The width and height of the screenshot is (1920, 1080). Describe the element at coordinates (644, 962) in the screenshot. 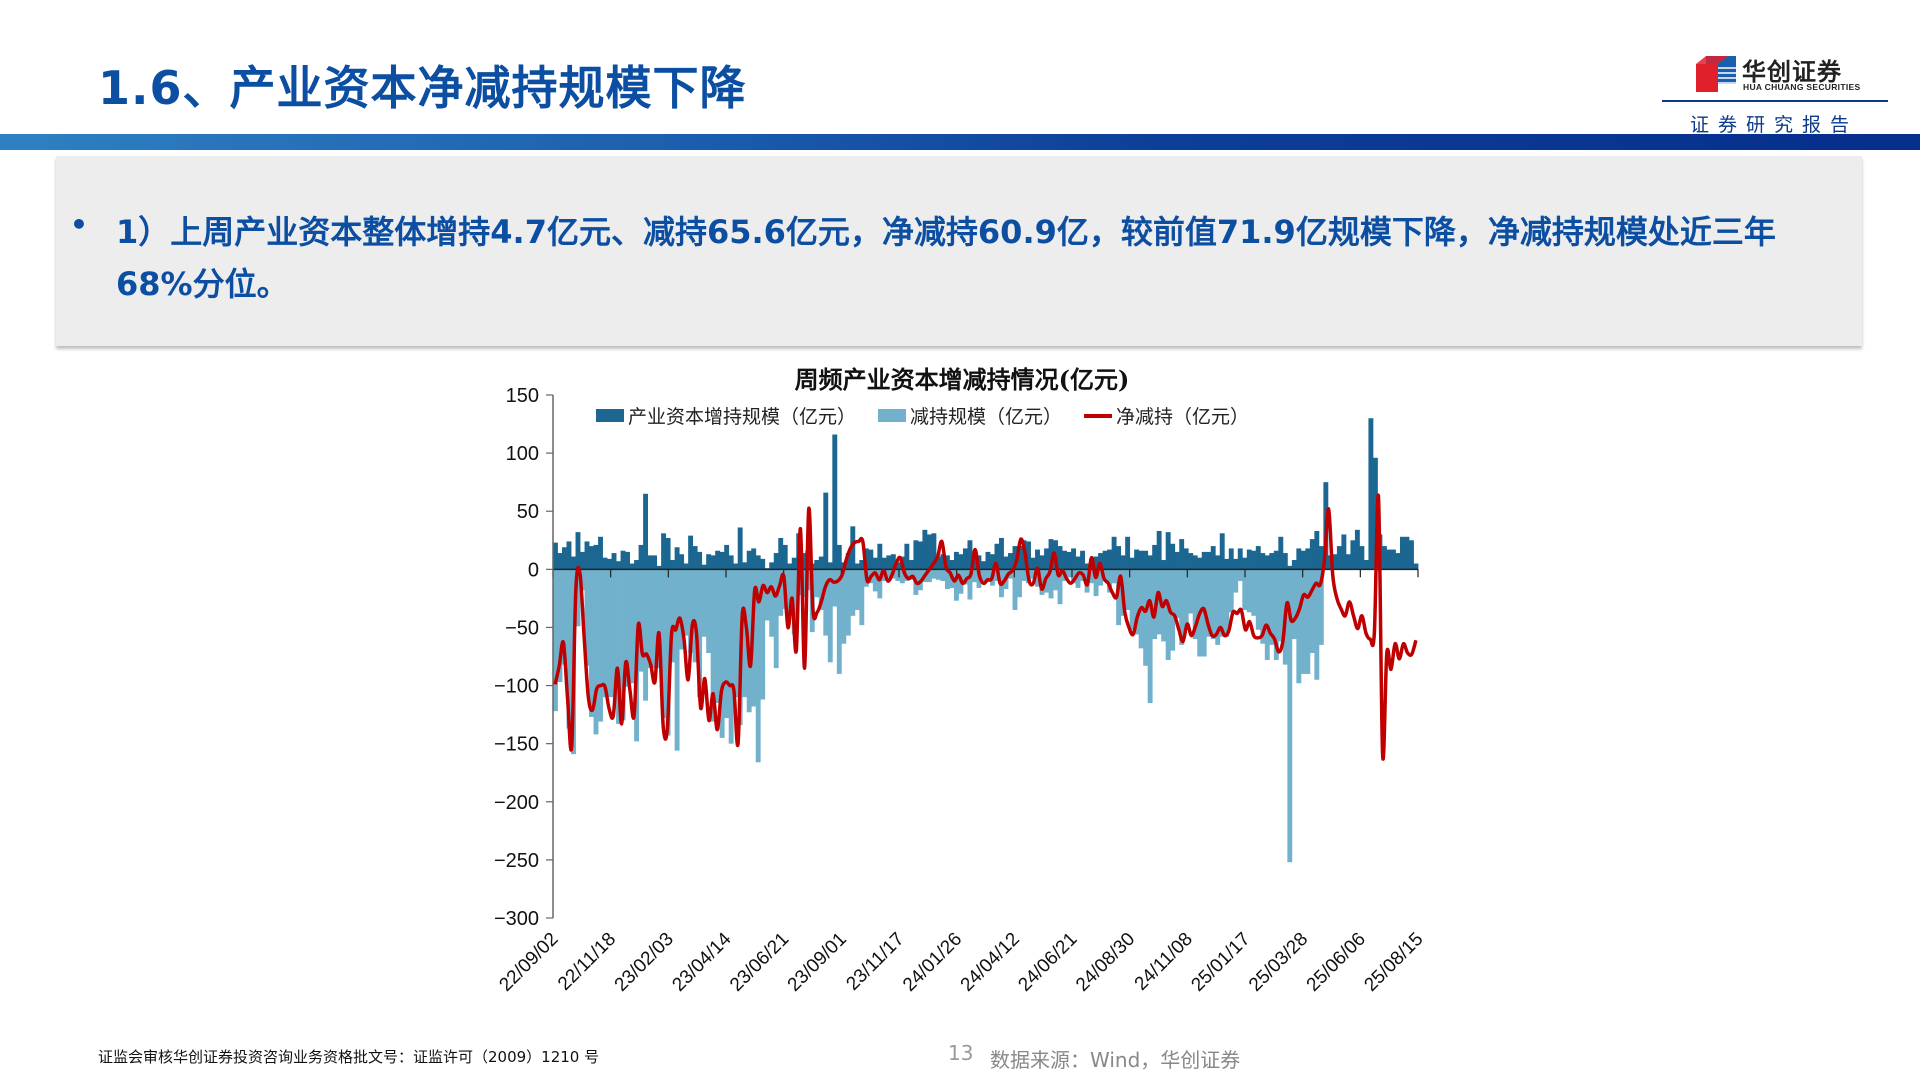

I see `x-tick-label: 23/02/03` at that location.